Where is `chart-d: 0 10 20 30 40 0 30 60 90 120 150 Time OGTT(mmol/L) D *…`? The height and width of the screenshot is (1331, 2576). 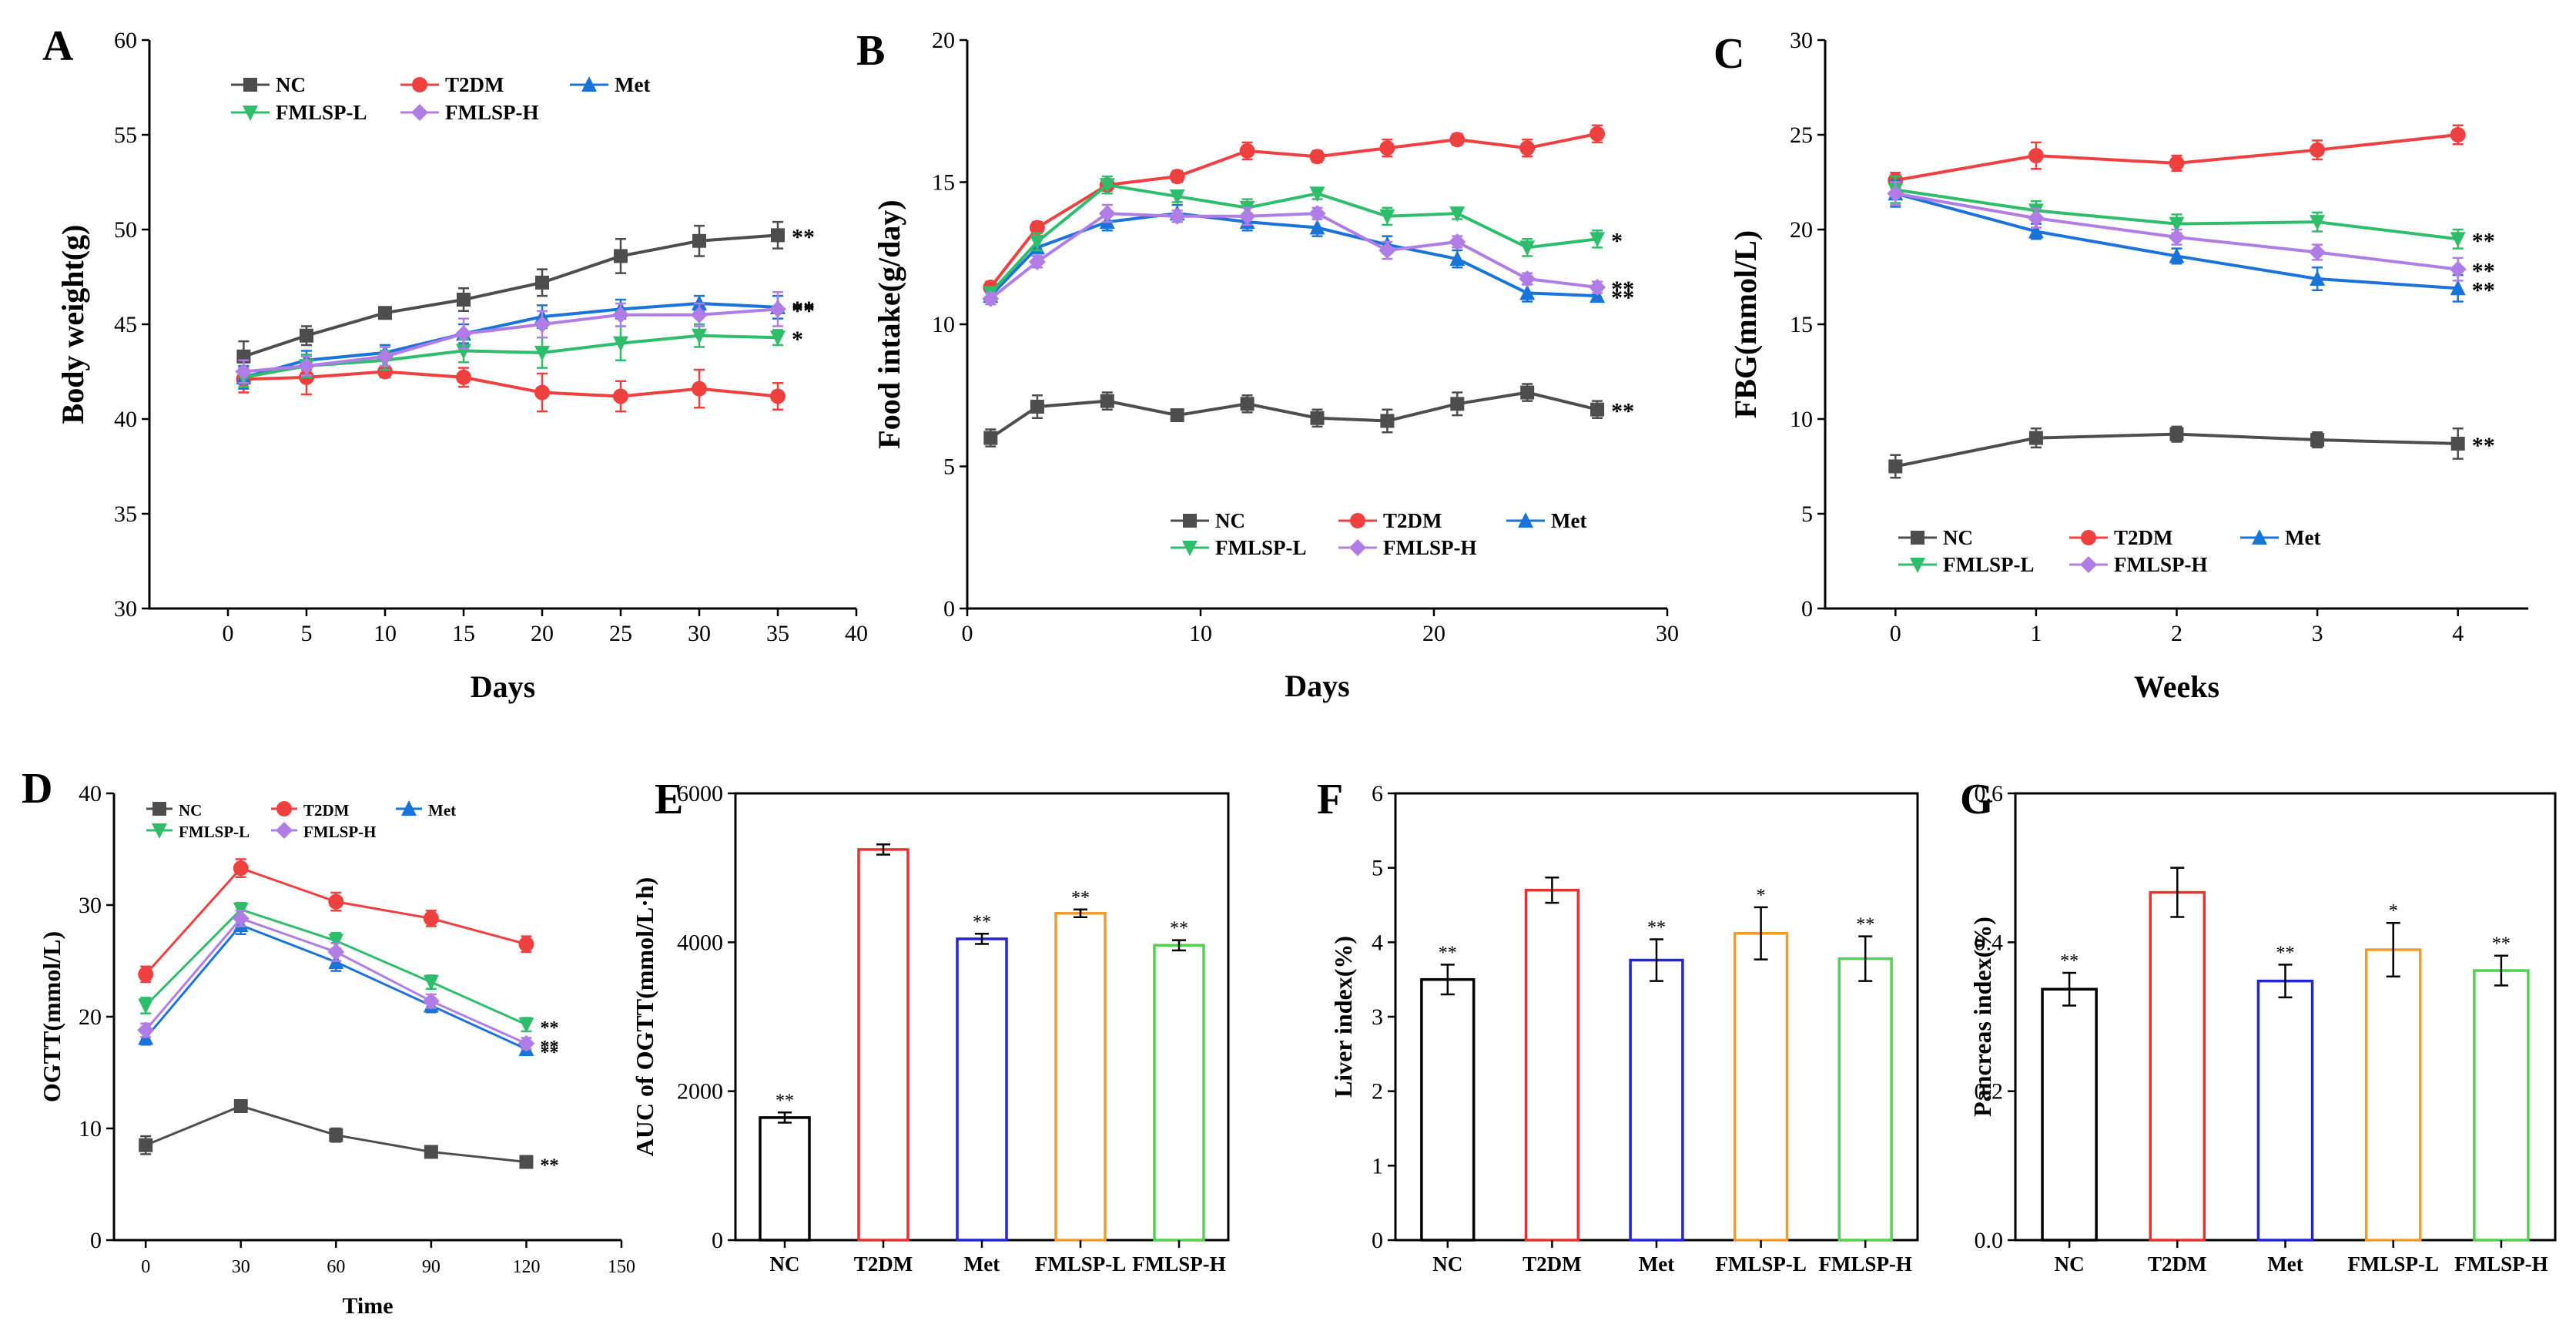
chart-d: 0 10 20 30 40 0 30 60 90 120 150 Time OGTT(mmol/L) D *… is located at coordinates (328, 1042).